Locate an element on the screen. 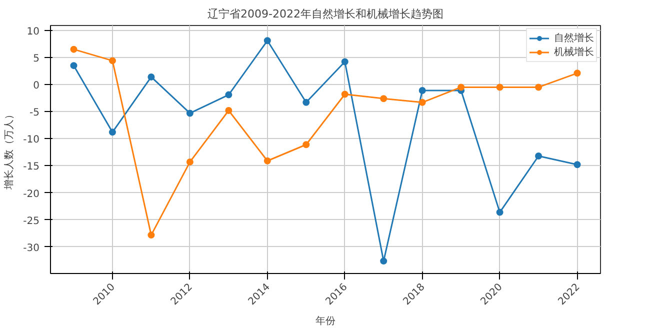 The width and height of the screenshot is (660, 330). chart-title: 辽宁省2009-2022年自然增长和机械增长趋势图 is located at coordinates (326, 14).